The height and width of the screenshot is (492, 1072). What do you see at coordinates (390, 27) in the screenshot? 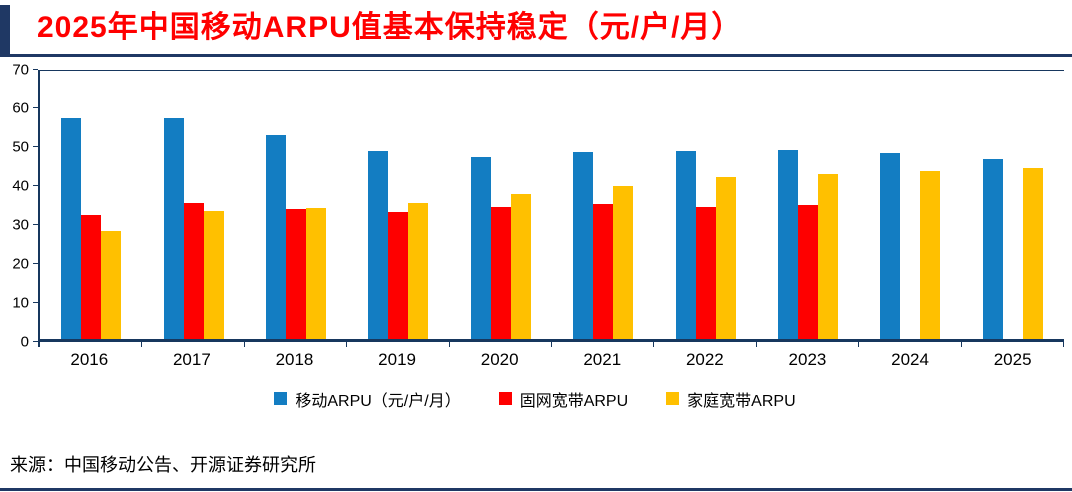
I see `figure-title: 2025年中国移动ARPU值基本保持稳定（元/户/月）` at bounding box center [390, 27].